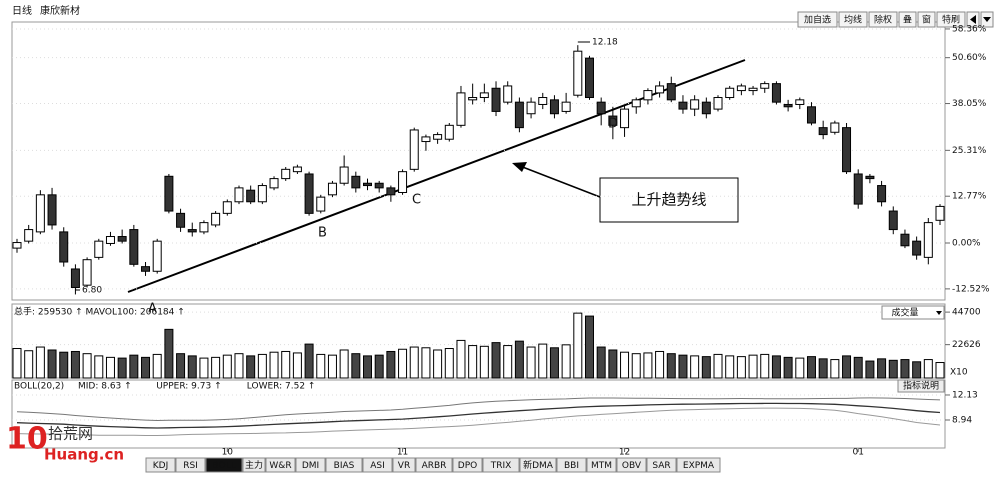  What do you see at coordinates (987, 19) in the screenshot?
I see `dropdown-icon` at bounding box center [987, 19].